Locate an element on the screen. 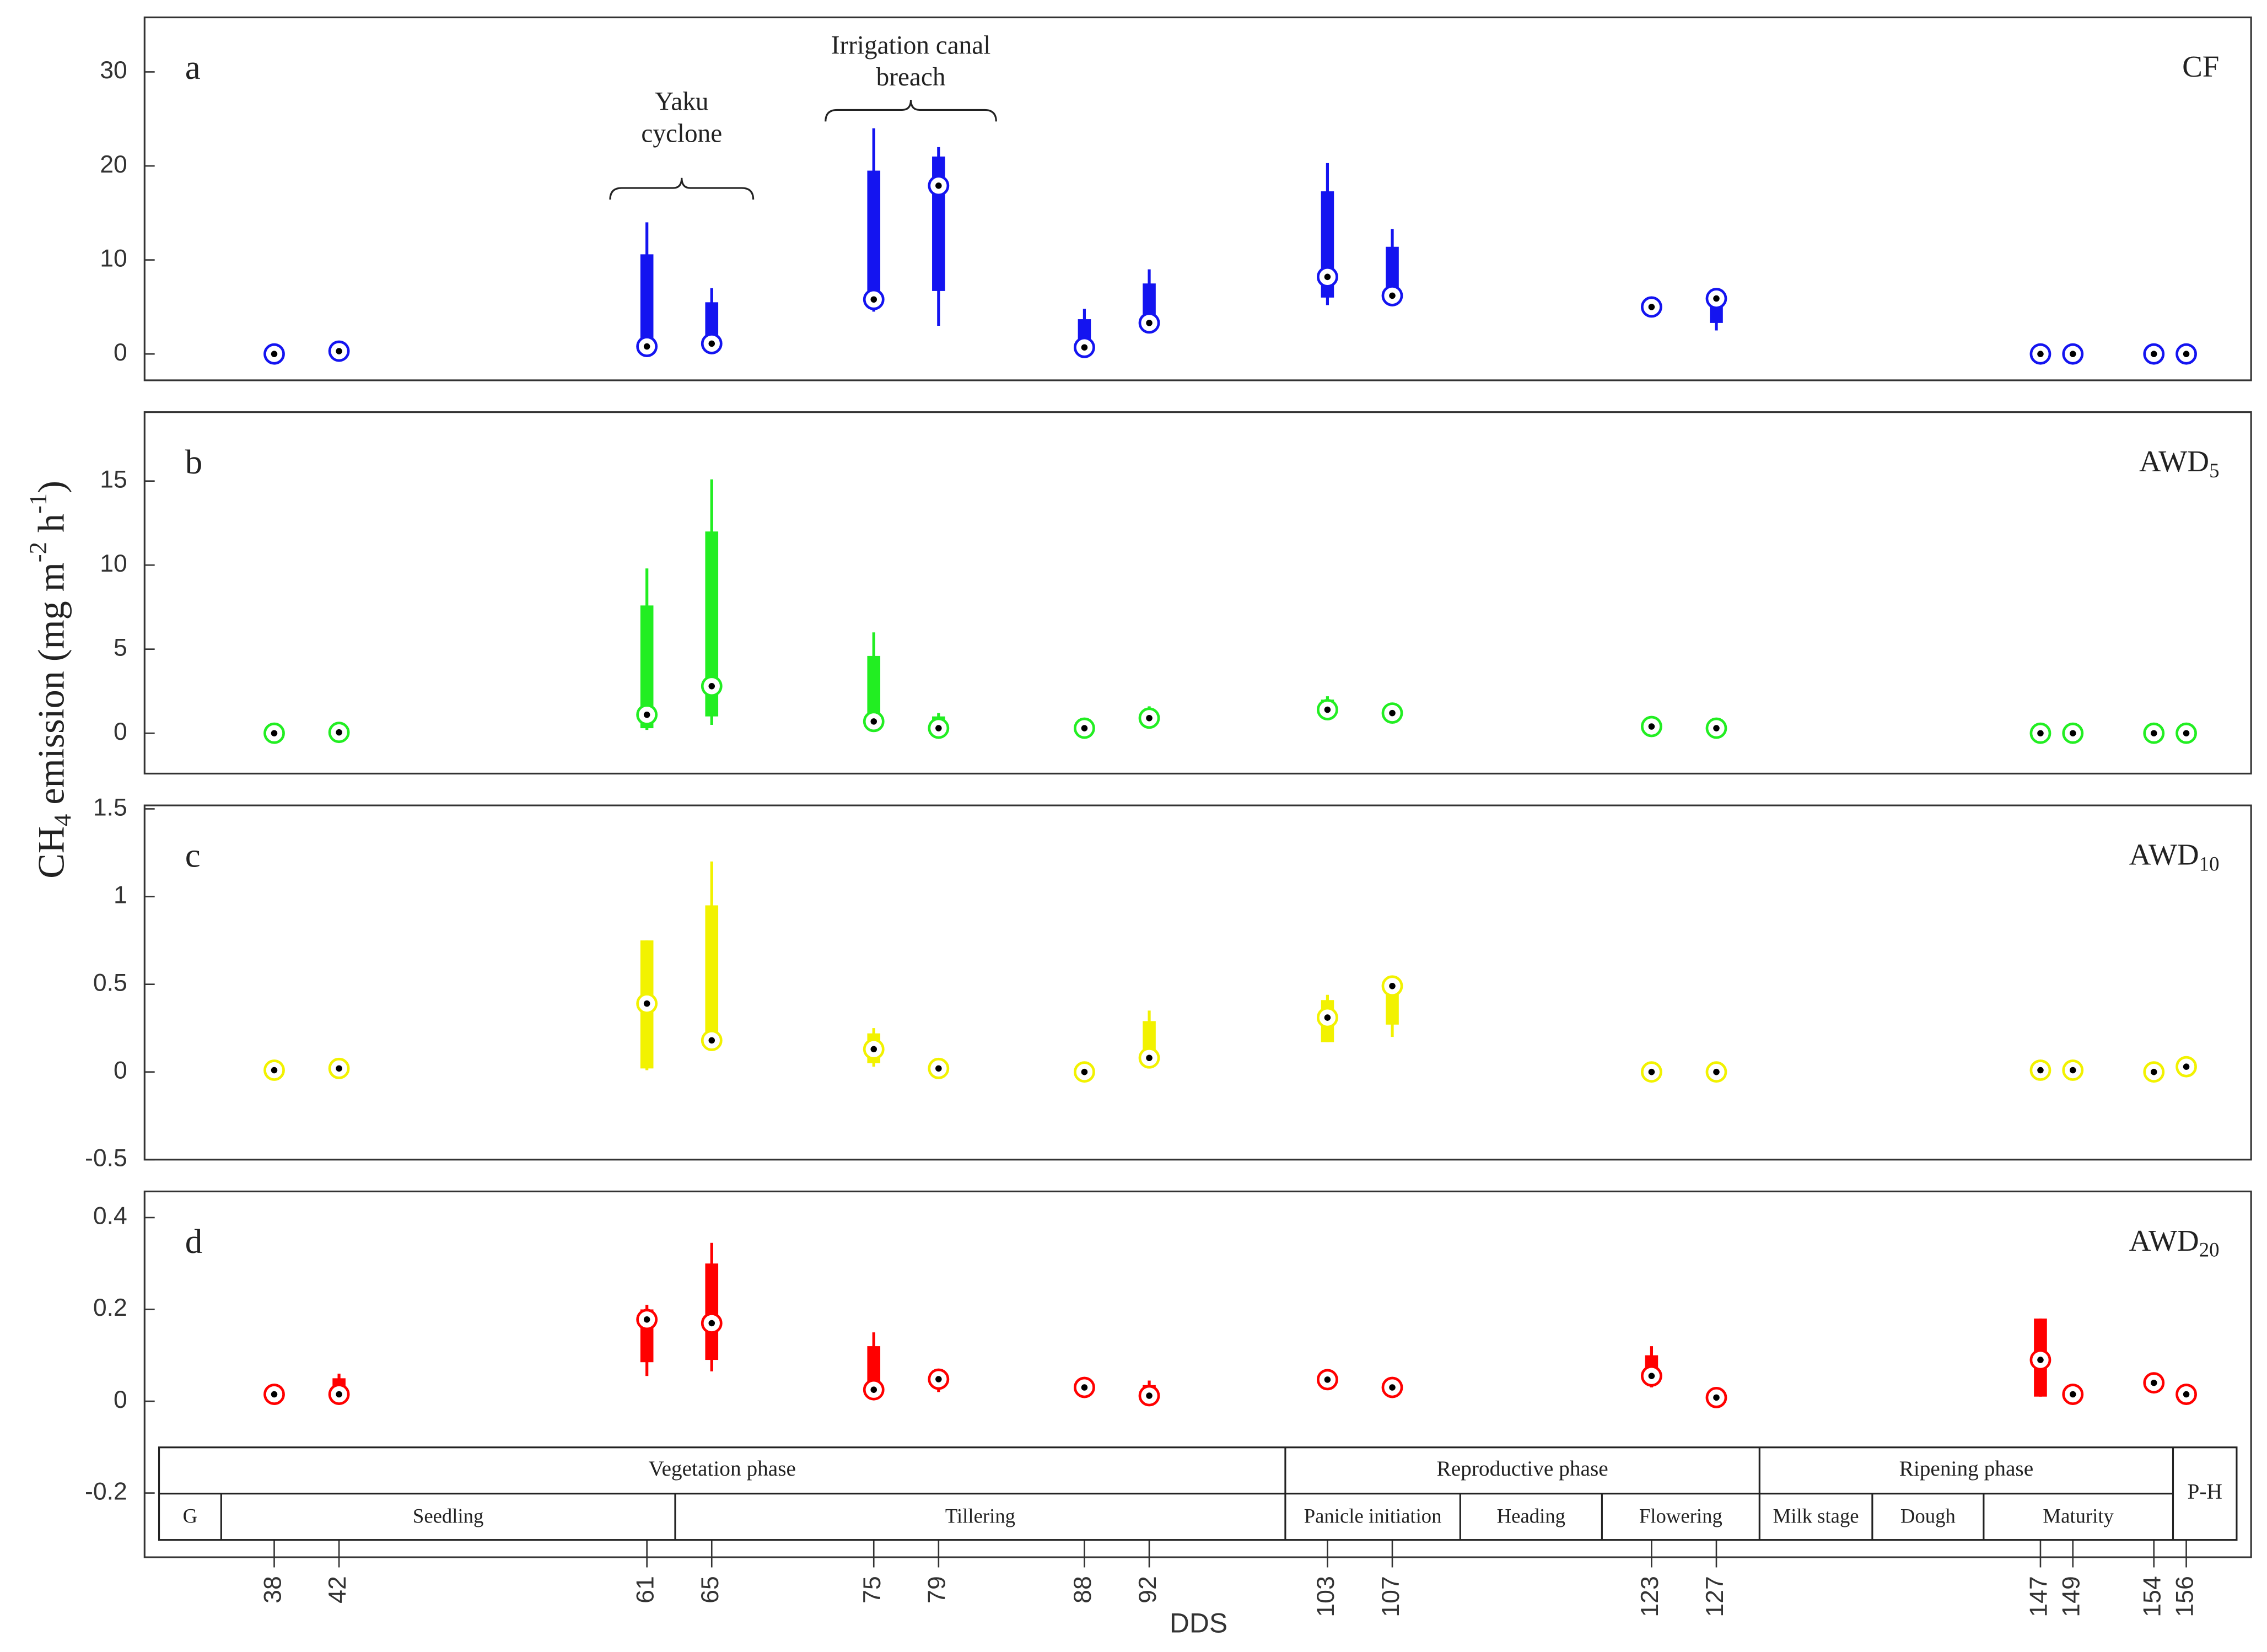  phase-group: P-H is located at coordinates (2205, 1491).